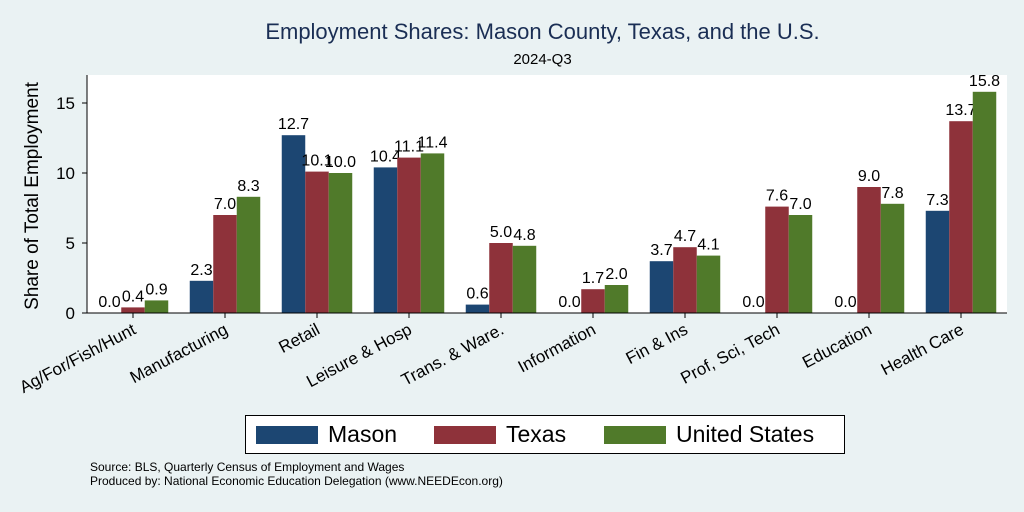 This screenshot has height=512, width=1024. Describe the element at coordinates (729, 354) in the screenshot. I see `x-tick-label-prof-sci-tech: Prof, Sci, Tech` at that location.